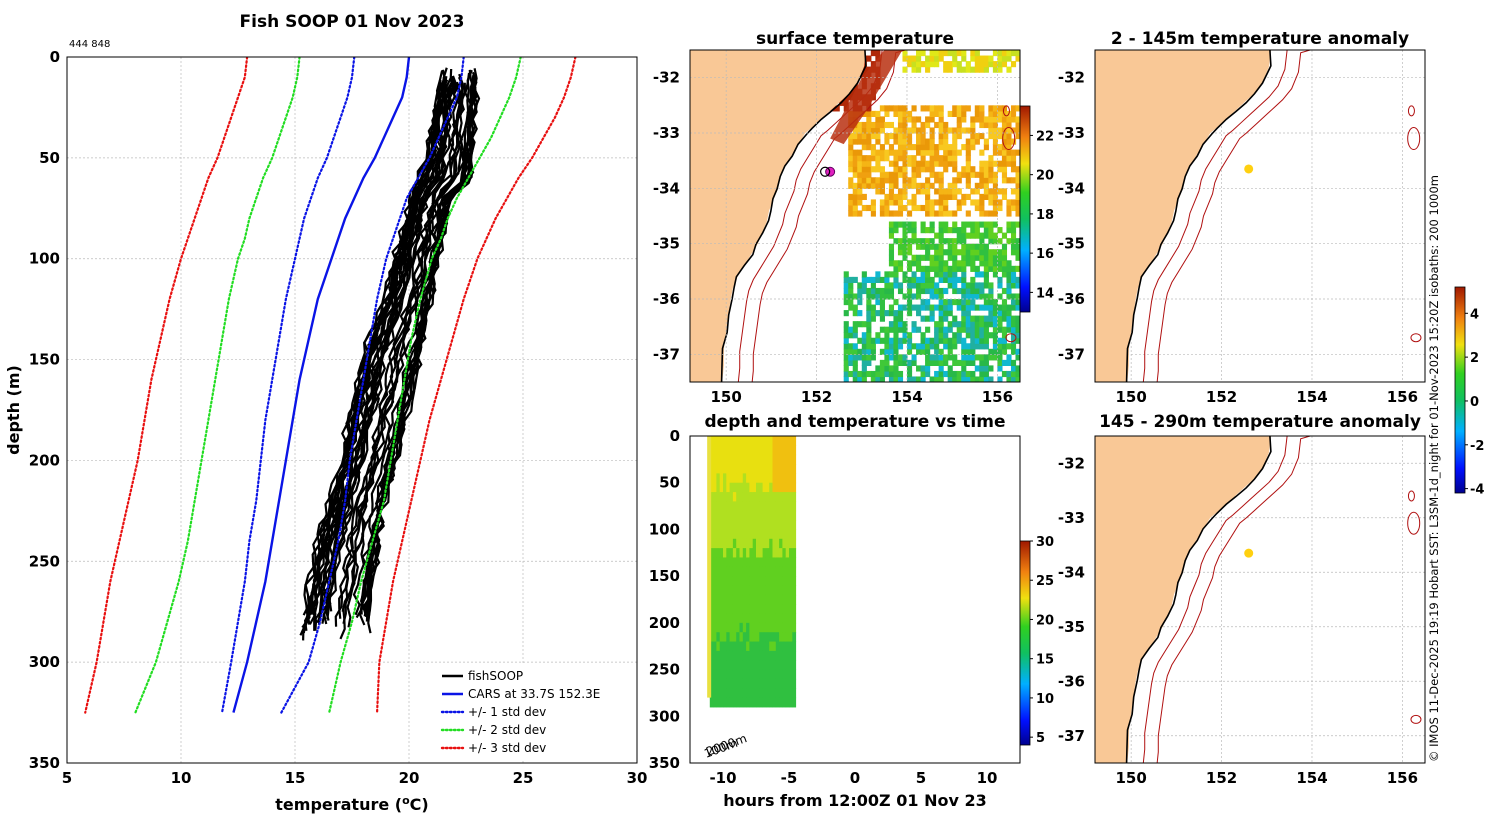  What do you see at coordinates (1215, 216) in the screenshot?
I see `isobath-200m` at bounding box center [1215, 216].